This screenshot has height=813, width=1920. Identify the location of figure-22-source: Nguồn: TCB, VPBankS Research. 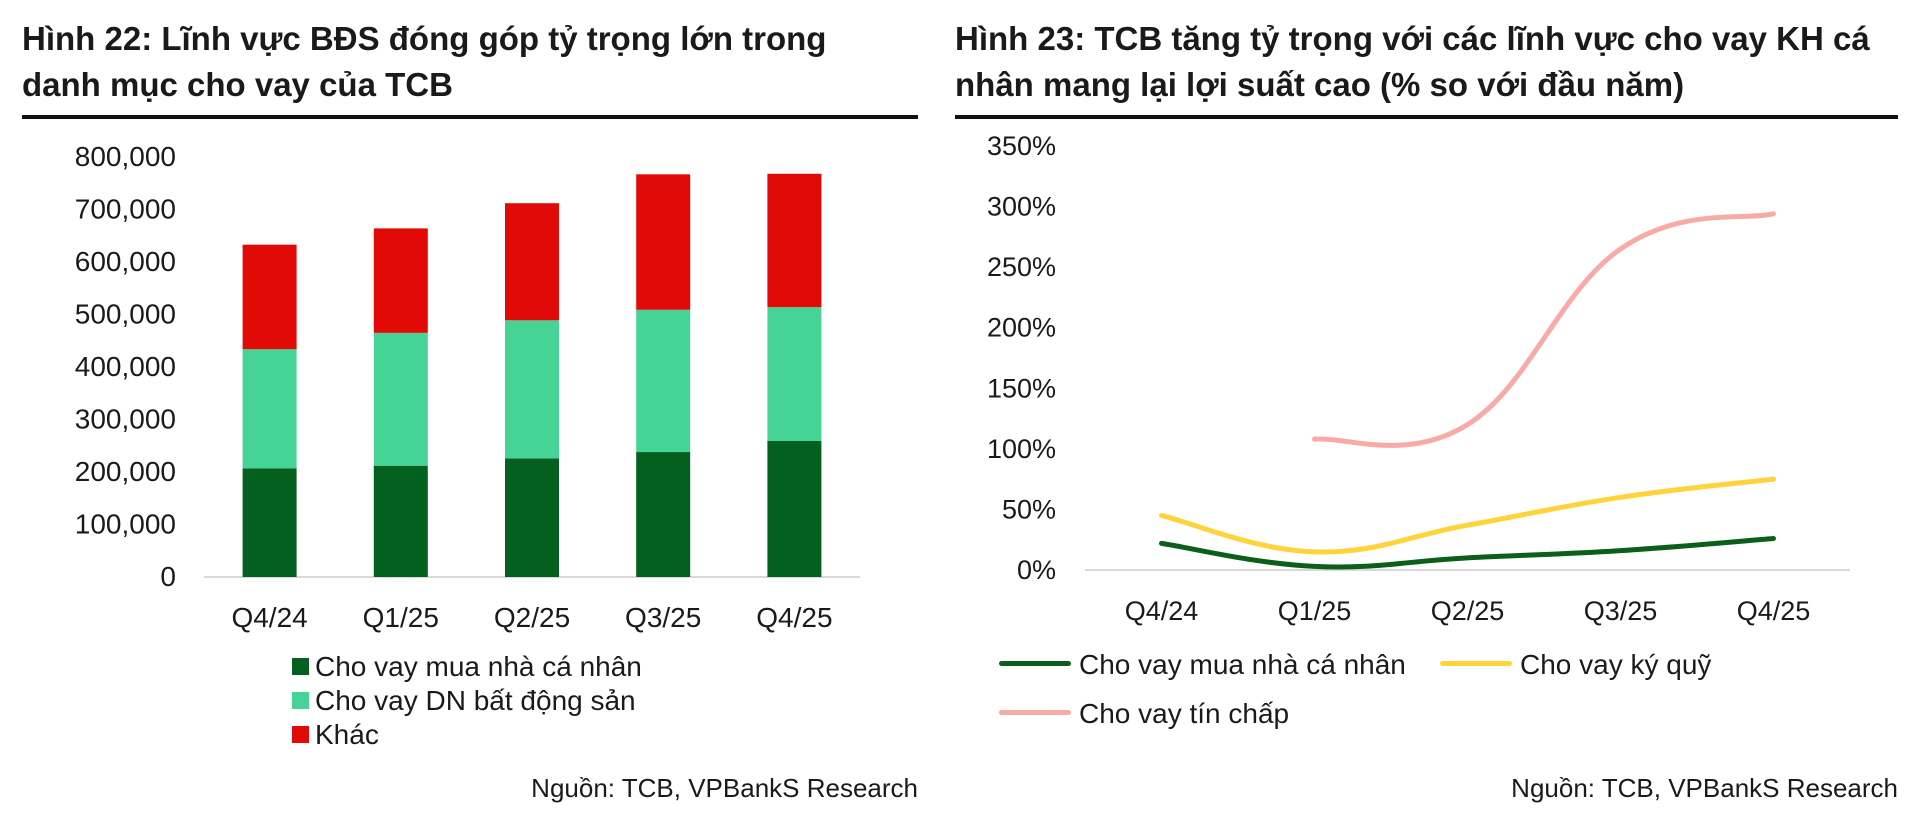
(724, 788).